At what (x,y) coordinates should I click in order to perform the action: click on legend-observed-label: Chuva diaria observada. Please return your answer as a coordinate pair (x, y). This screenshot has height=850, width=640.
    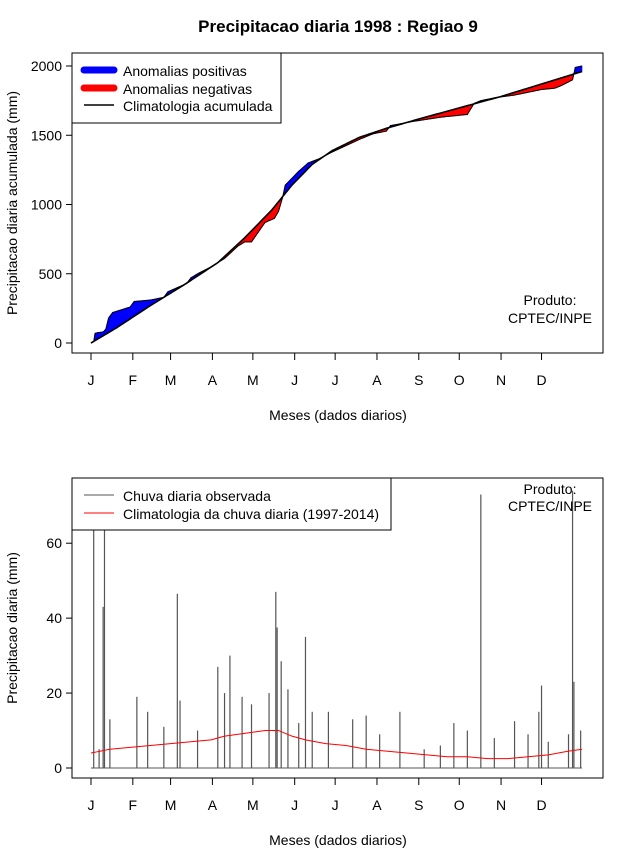
    Looking at the image, I should click on (197, 496).